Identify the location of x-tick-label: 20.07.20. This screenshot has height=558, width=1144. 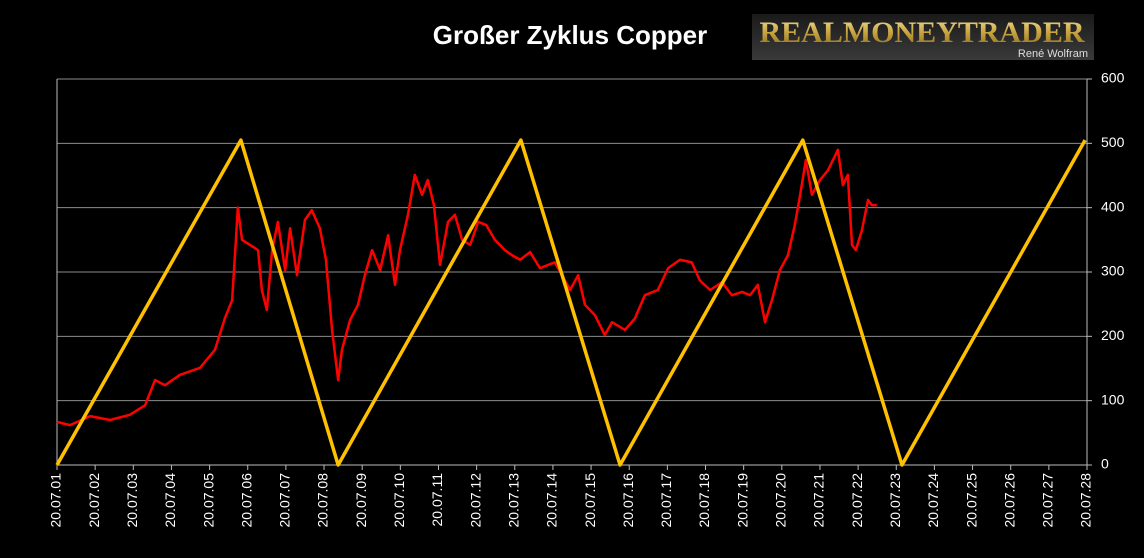
(781, 500).